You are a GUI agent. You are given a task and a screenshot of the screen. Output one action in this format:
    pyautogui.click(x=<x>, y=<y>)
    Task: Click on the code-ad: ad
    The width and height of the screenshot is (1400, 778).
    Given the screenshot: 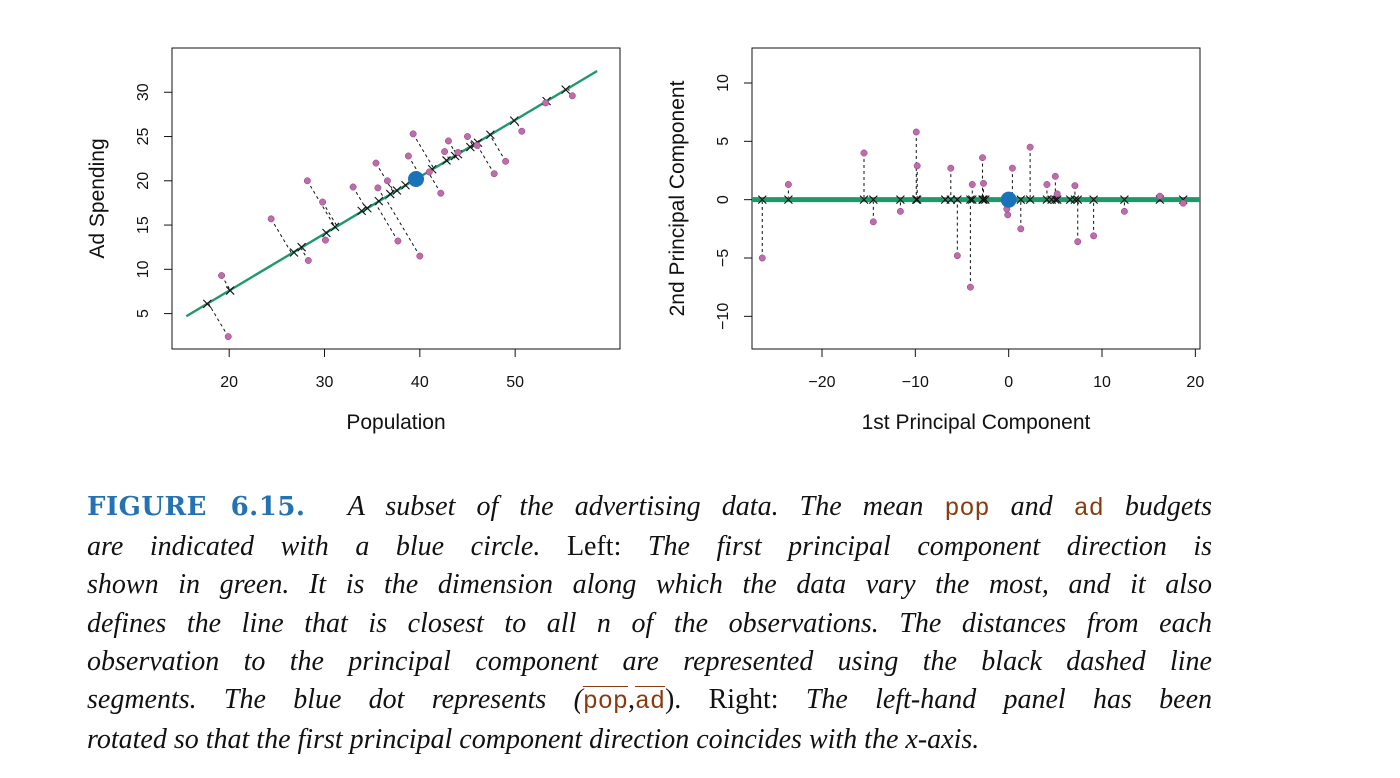 What is the action you would take?
    pyautogui.click(x=1088, y=508)
    